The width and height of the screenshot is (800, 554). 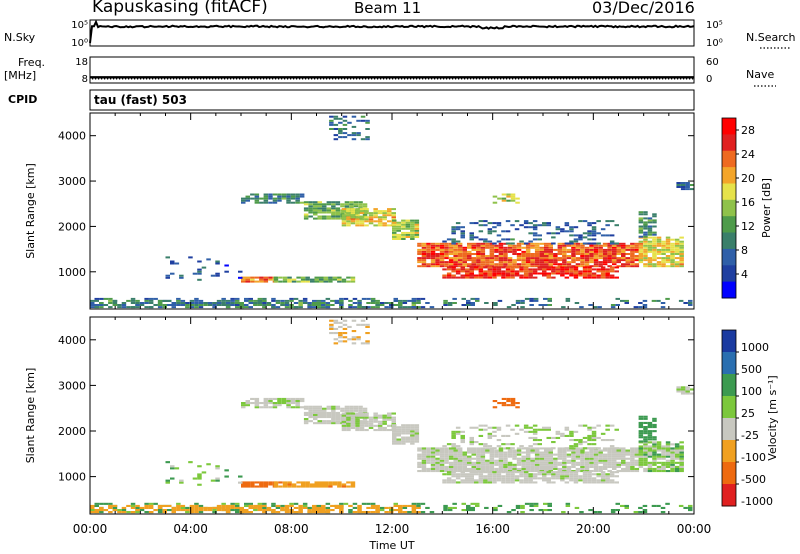 I want to click on noise-right-label: N.Search, so click(x=771, y=37).